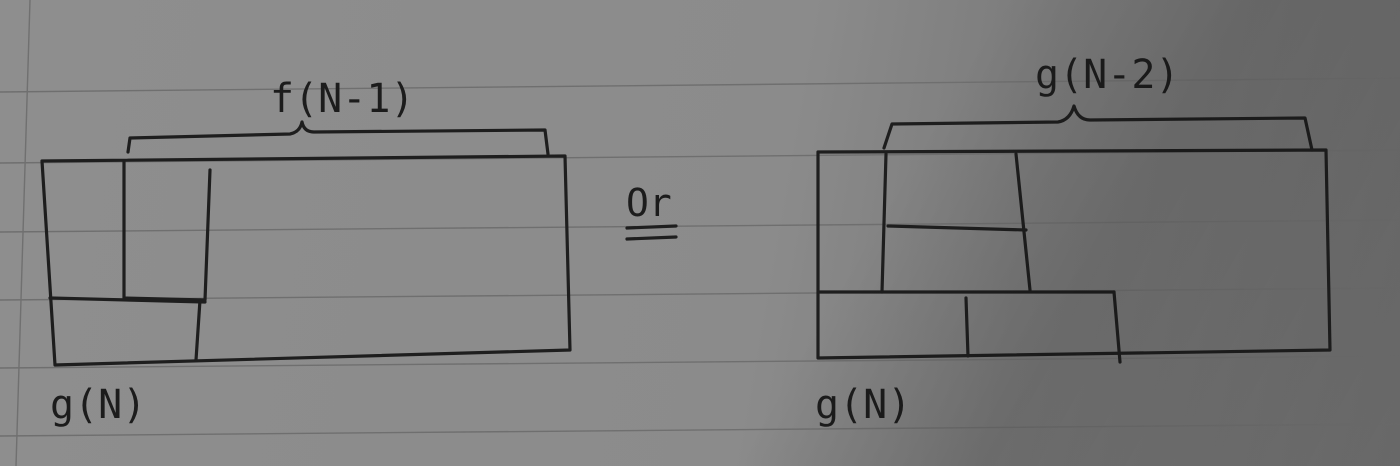  What do you see at coordinates (127, 300) in the screenshot?
I see `left-horizontal-tile-divider` at bounding box center [127, 300].